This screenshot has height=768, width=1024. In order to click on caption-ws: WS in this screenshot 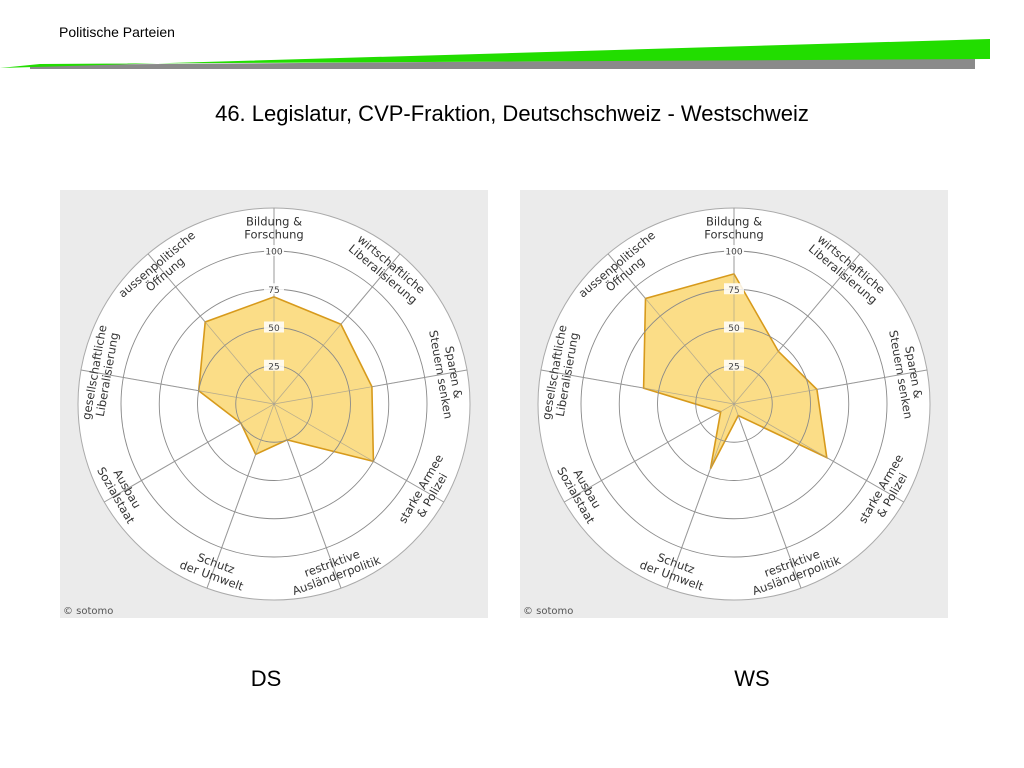, I will do `click(752, 678)`.